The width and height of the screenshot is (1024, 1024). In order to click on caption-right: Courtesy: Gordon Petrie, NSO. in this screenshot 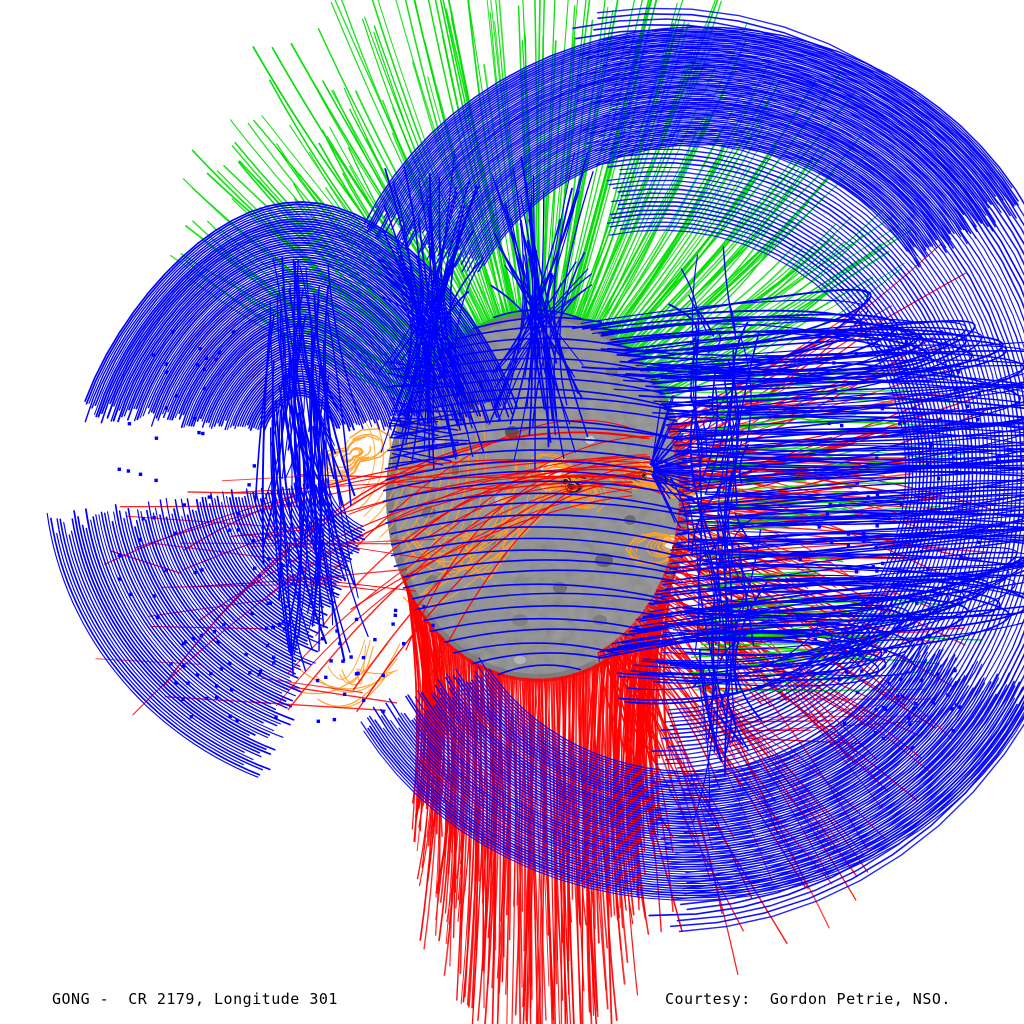, I will do `click(808, 999)`.